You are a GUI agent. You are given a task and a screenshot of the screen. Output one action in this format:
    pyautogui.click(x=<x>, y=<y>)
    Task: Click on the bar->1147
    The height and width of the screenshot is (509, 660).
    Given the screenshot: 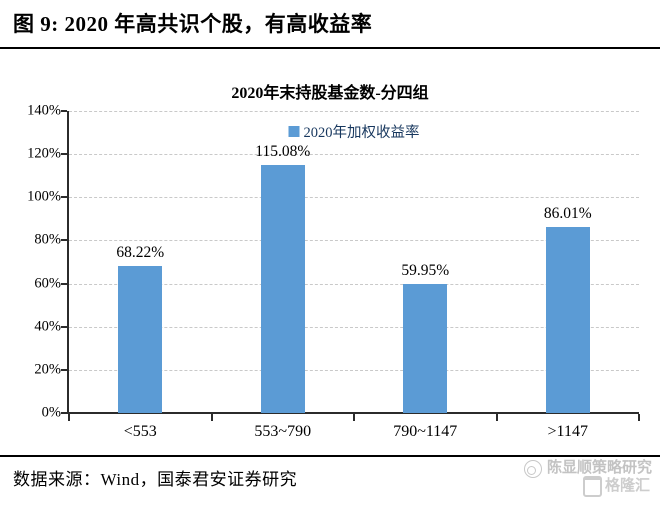 What is the action you would take?
    pyautogui.click(x=567, y=320)
    